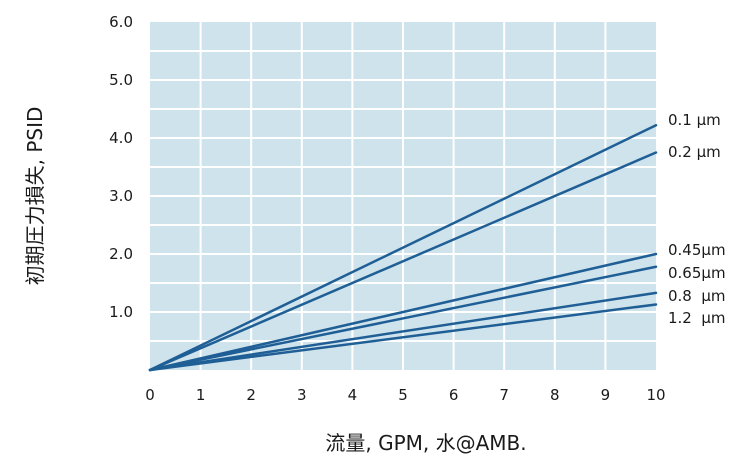 The height and width of the screenshot is (468, 747). I want to click on x-tick-label: 0, so click(150, 395).